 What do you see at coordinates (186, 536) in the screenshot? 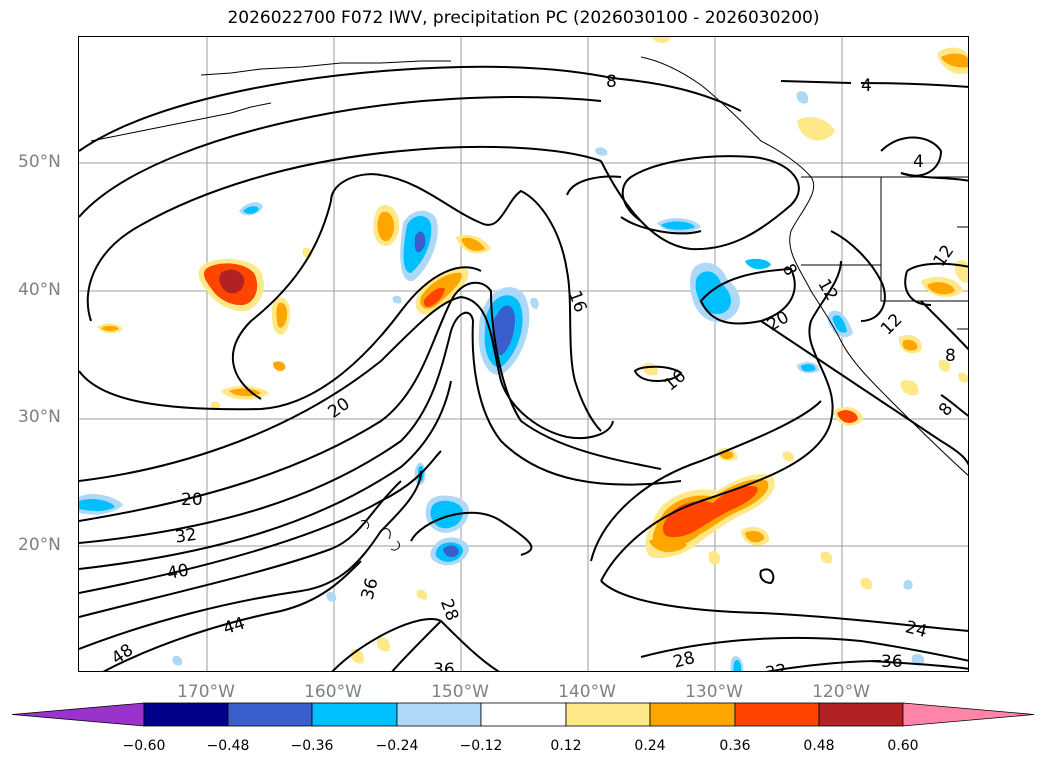
I see `contour-label: 32` at bounding box center [186, 536].